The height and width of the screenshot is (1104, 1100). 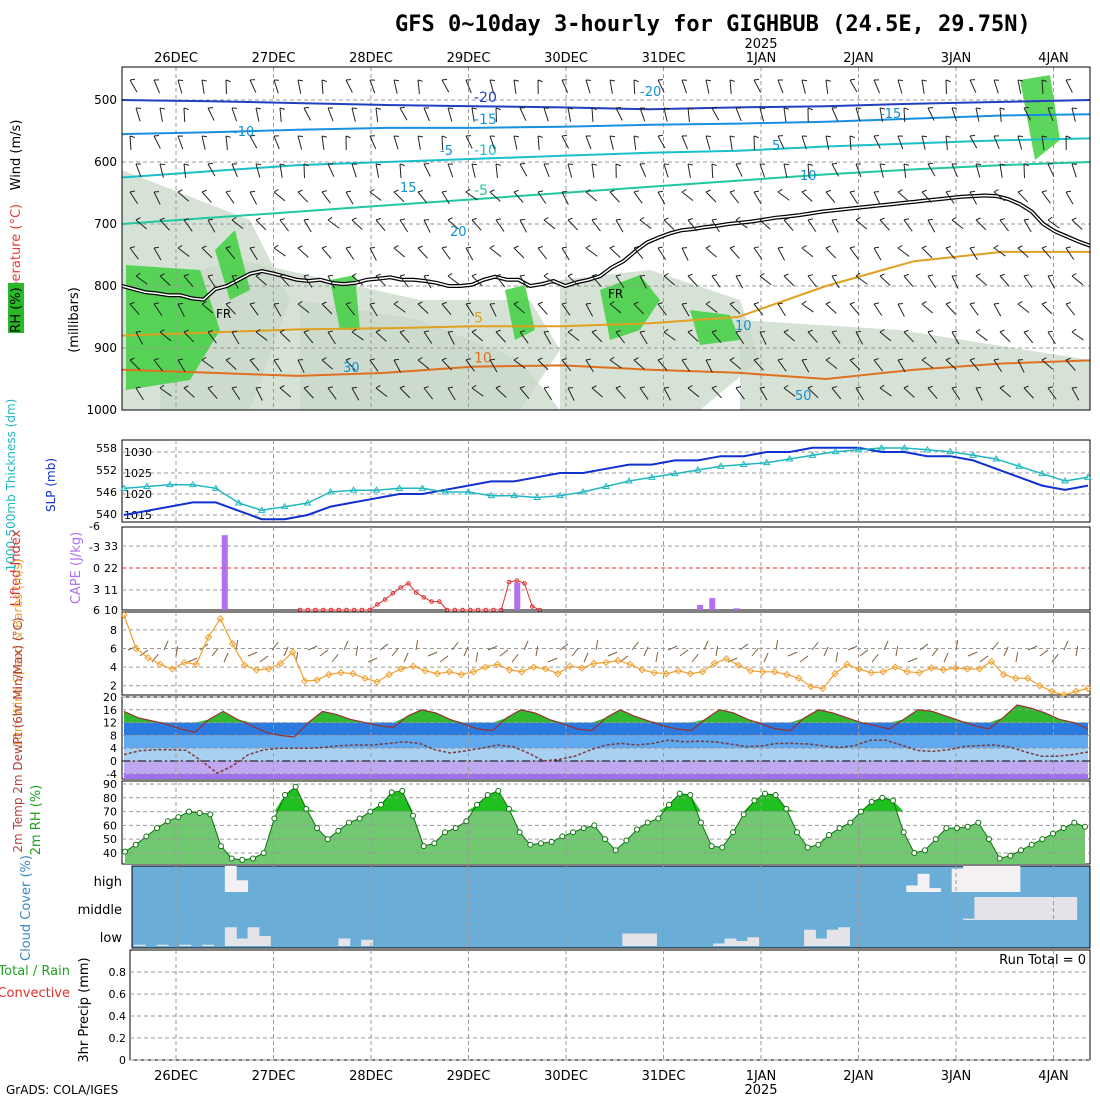 What do you see at coordinates (664, 1076) in the screenshot?
I see `bottom-date-label: 31DEC` at bounding box center [664, 1076].